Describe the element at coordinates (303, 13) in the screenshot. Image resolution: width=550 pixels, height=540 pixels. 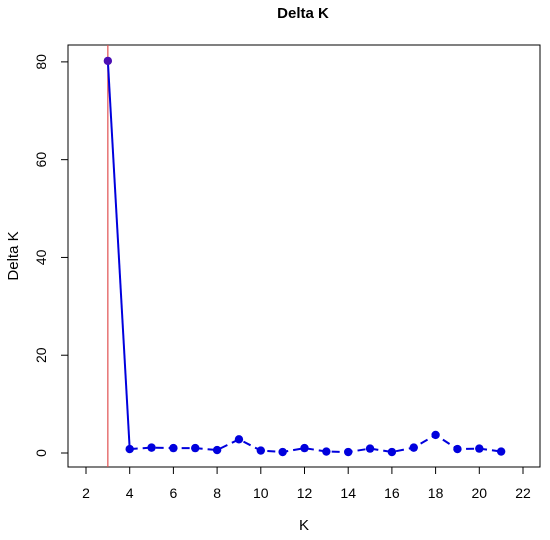
I see `chart-title: Delta K` at that location.